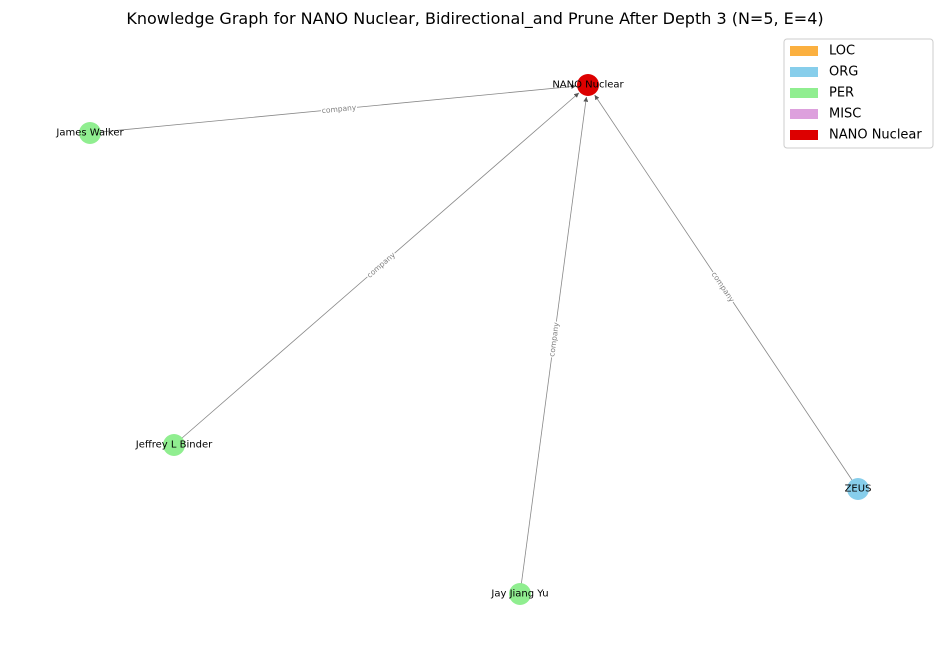  I want to click on edge-label-james-nano: company, so click(339, 109).